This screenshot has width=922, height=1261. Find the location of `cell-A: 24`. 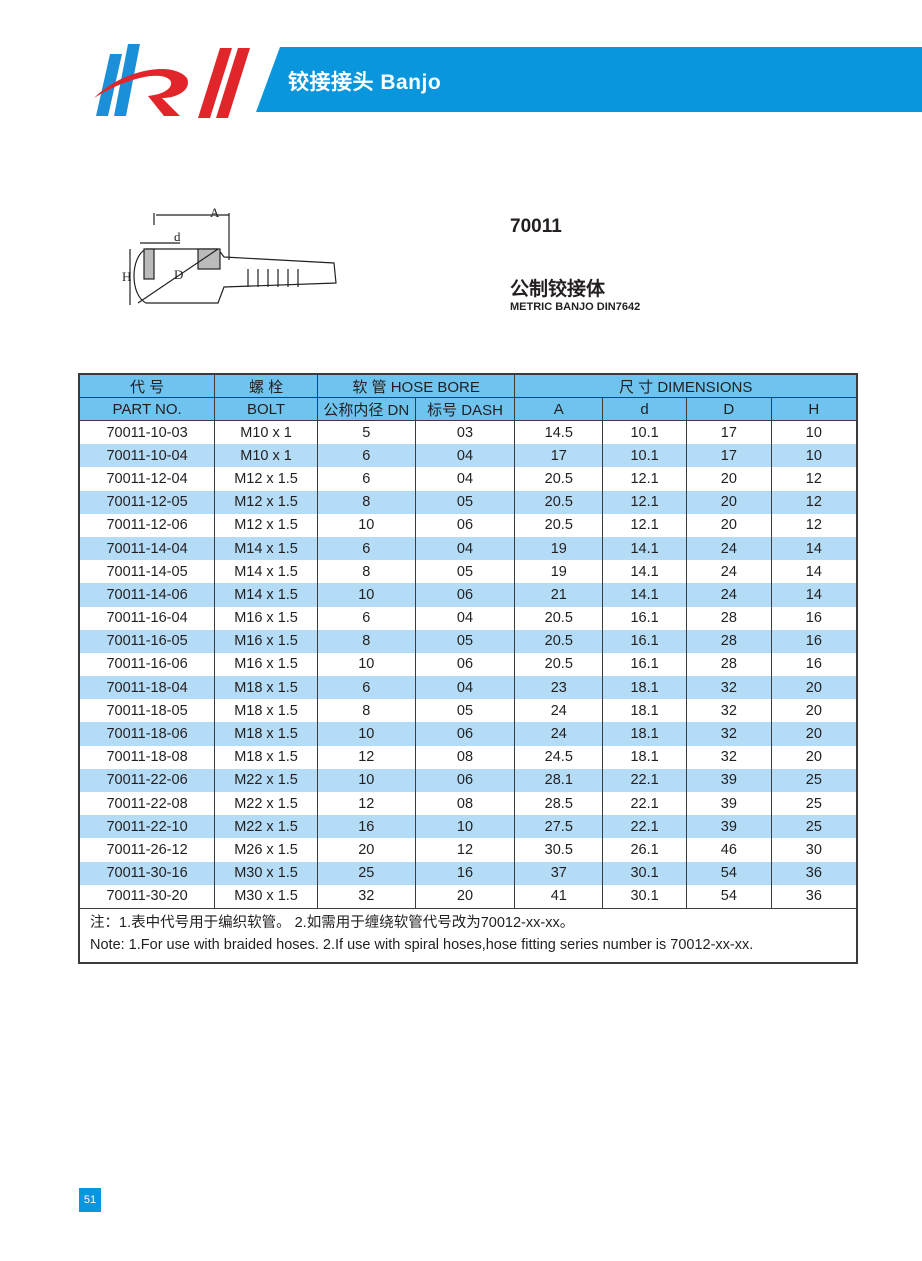

cell-A: 24 is located at coordinates (559, 734).